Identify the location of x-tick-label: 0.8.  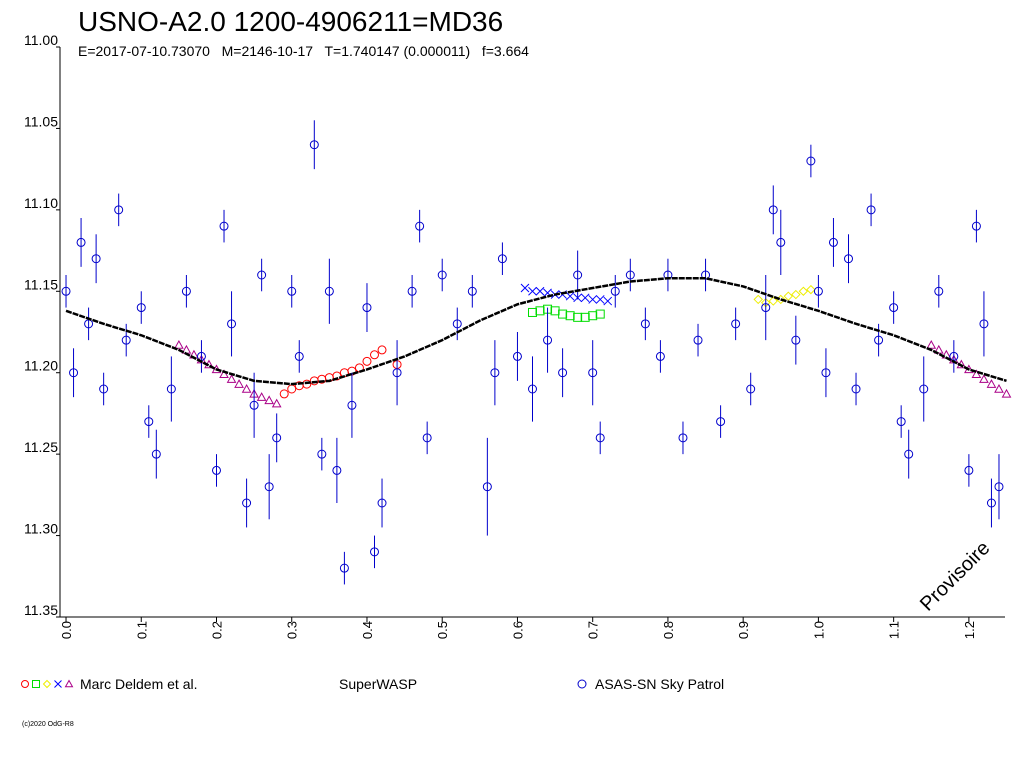
(668, 630).